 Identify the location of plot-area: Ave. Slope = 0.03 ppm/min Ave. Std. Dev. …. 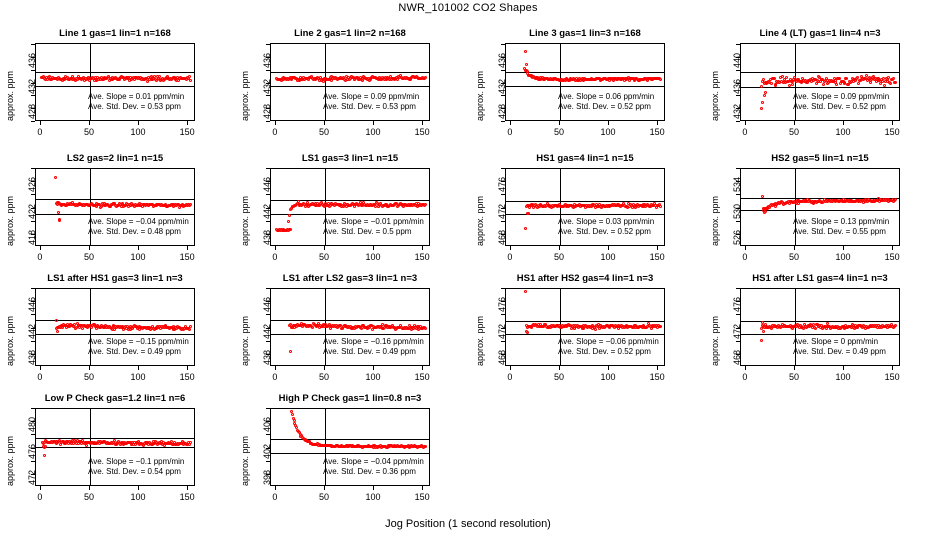
(585, 207).